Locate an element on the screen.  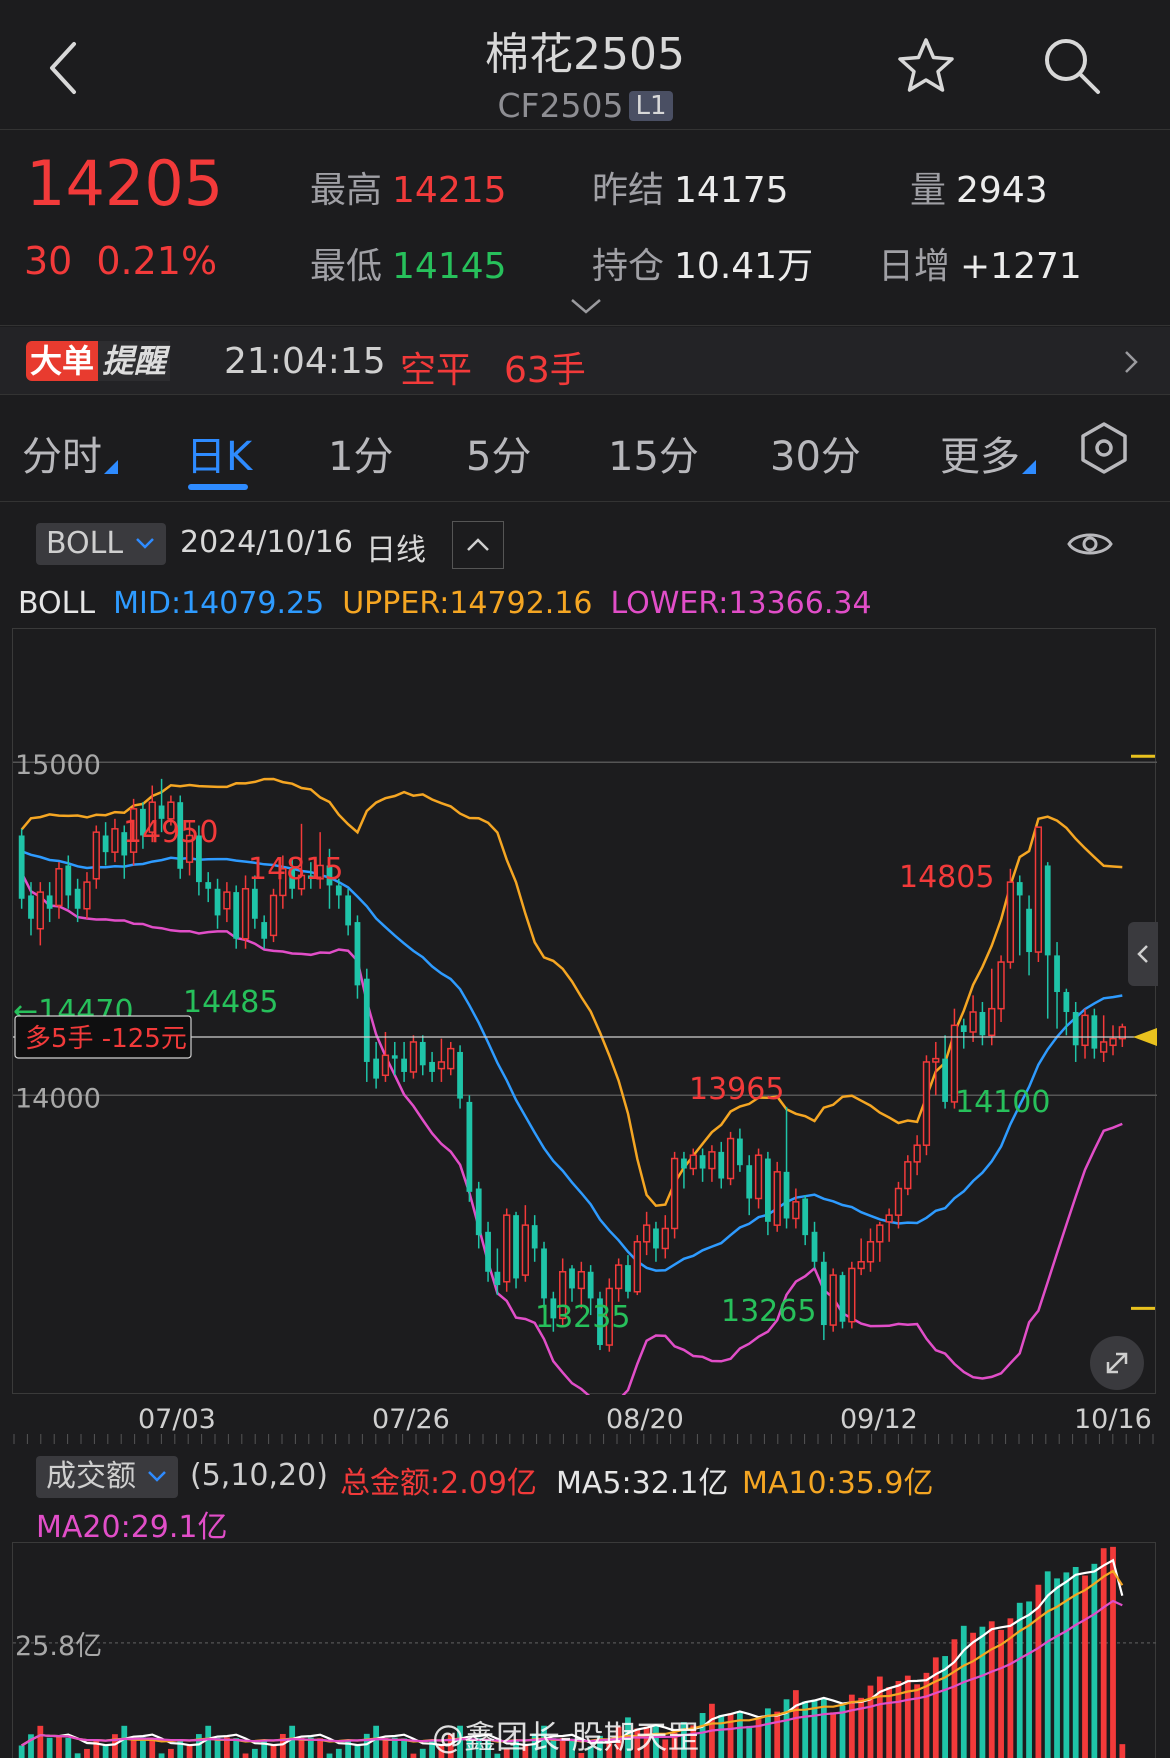
boll-upper: UPPER:14792.16 is located at coordinates (467, 603).